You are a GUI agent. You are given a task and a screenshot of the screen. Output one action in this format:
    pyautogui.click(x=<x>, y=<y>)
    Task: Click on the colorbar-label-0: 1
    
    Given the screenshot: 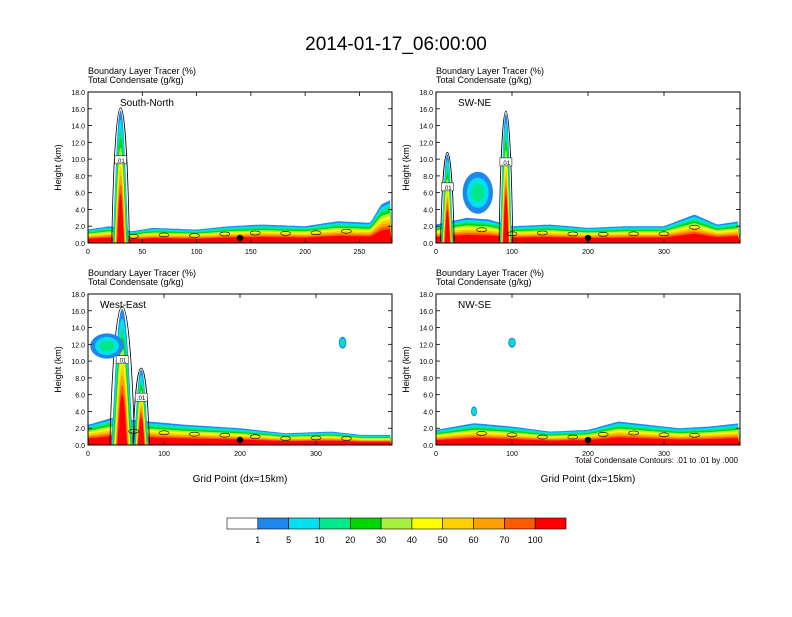 What is the action you would take?
    pyautogui.click(x=257, y=540)
    